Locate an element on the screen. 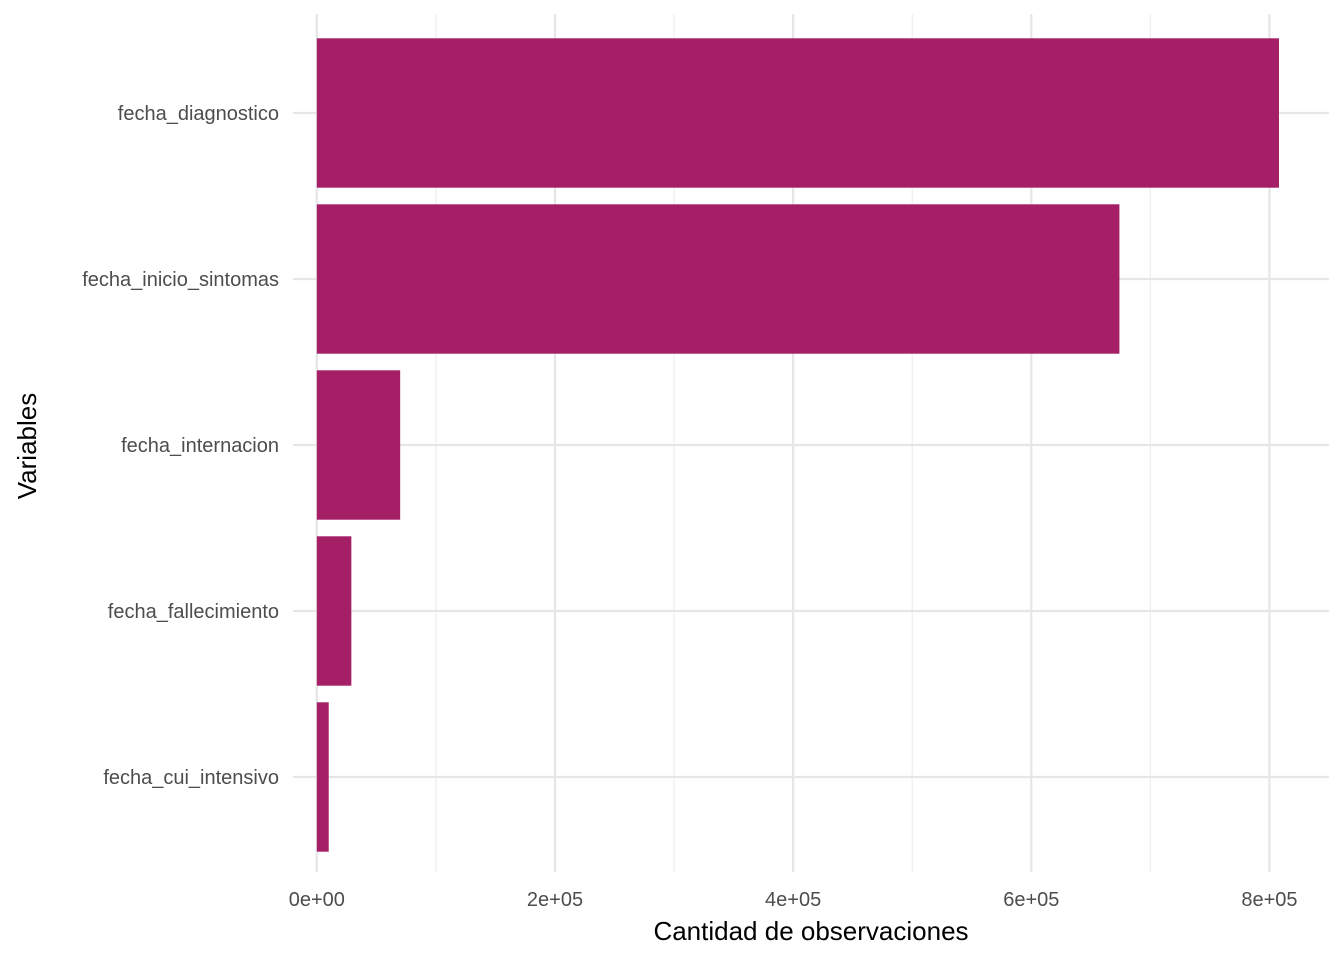 Image resolution: width=1344 pixels, height=960 pixels. x-tick-label: 2e+05 is located at coordinates (555, 900).